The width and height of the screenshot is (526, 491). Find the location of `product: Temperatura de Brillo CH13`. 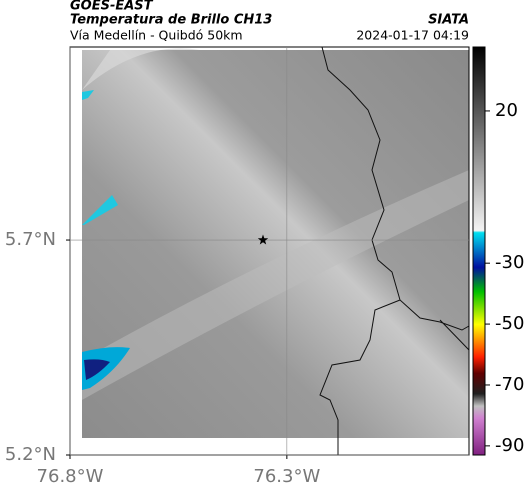

product: Temperatura de Brillo CH13 is located at coordinates (171, 20).